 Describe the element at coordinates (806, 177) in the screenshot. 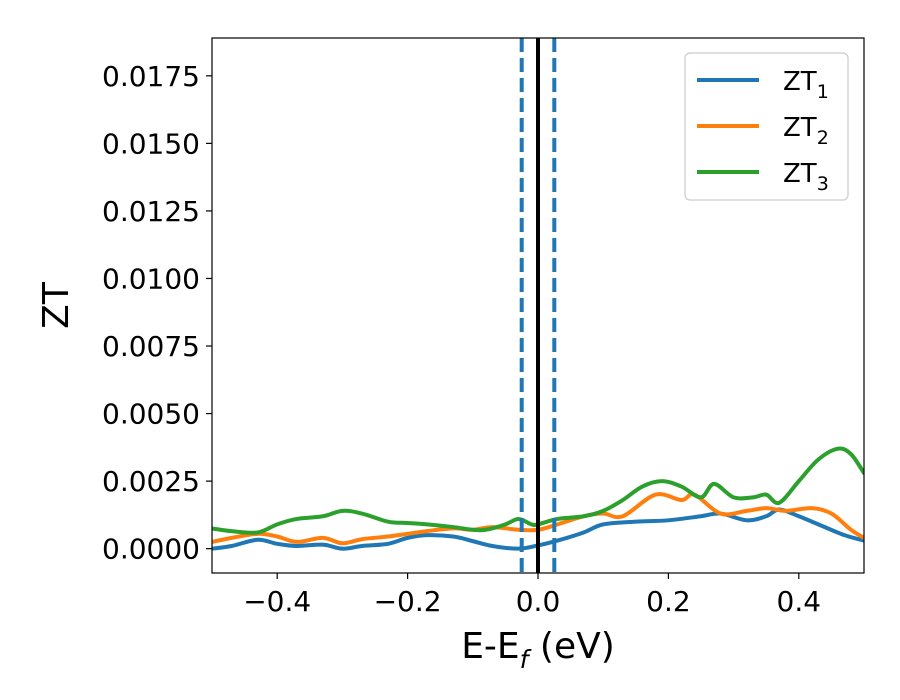

I see `legend-label: ZT3` at that location.